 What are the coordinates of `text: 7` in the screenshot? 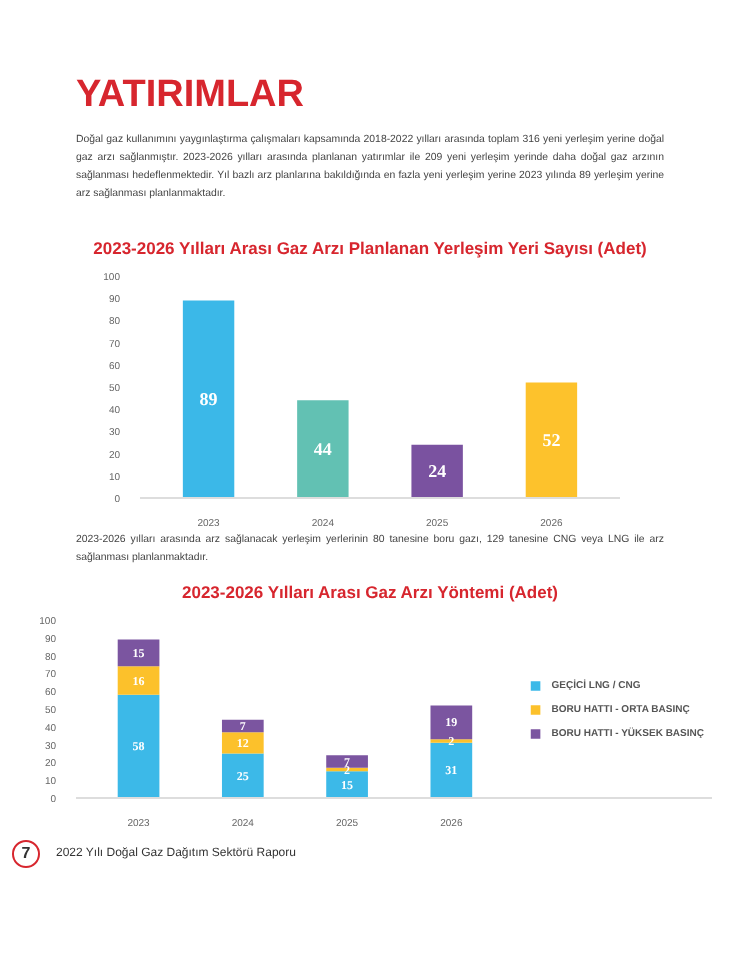 It's located at (26, 854).